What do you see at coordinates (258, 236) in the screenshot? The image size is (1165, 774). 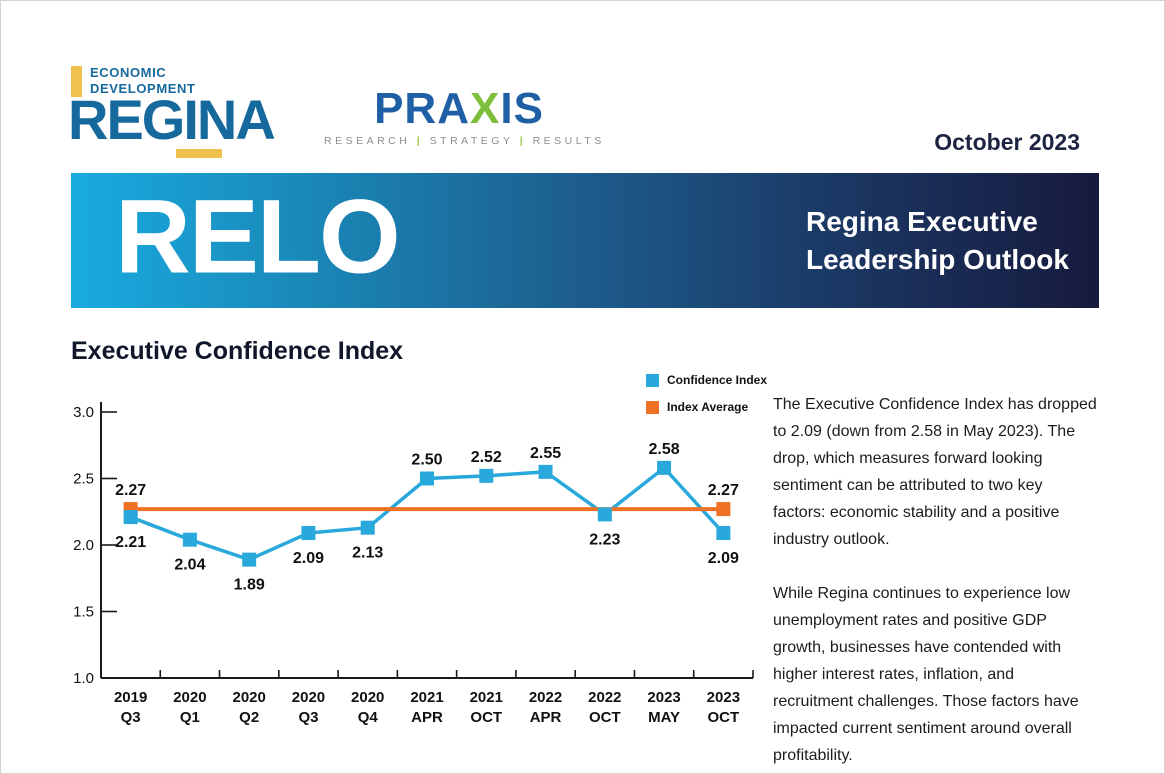 I see `banner-acronym: RELO` at bounding box center [258, 236].